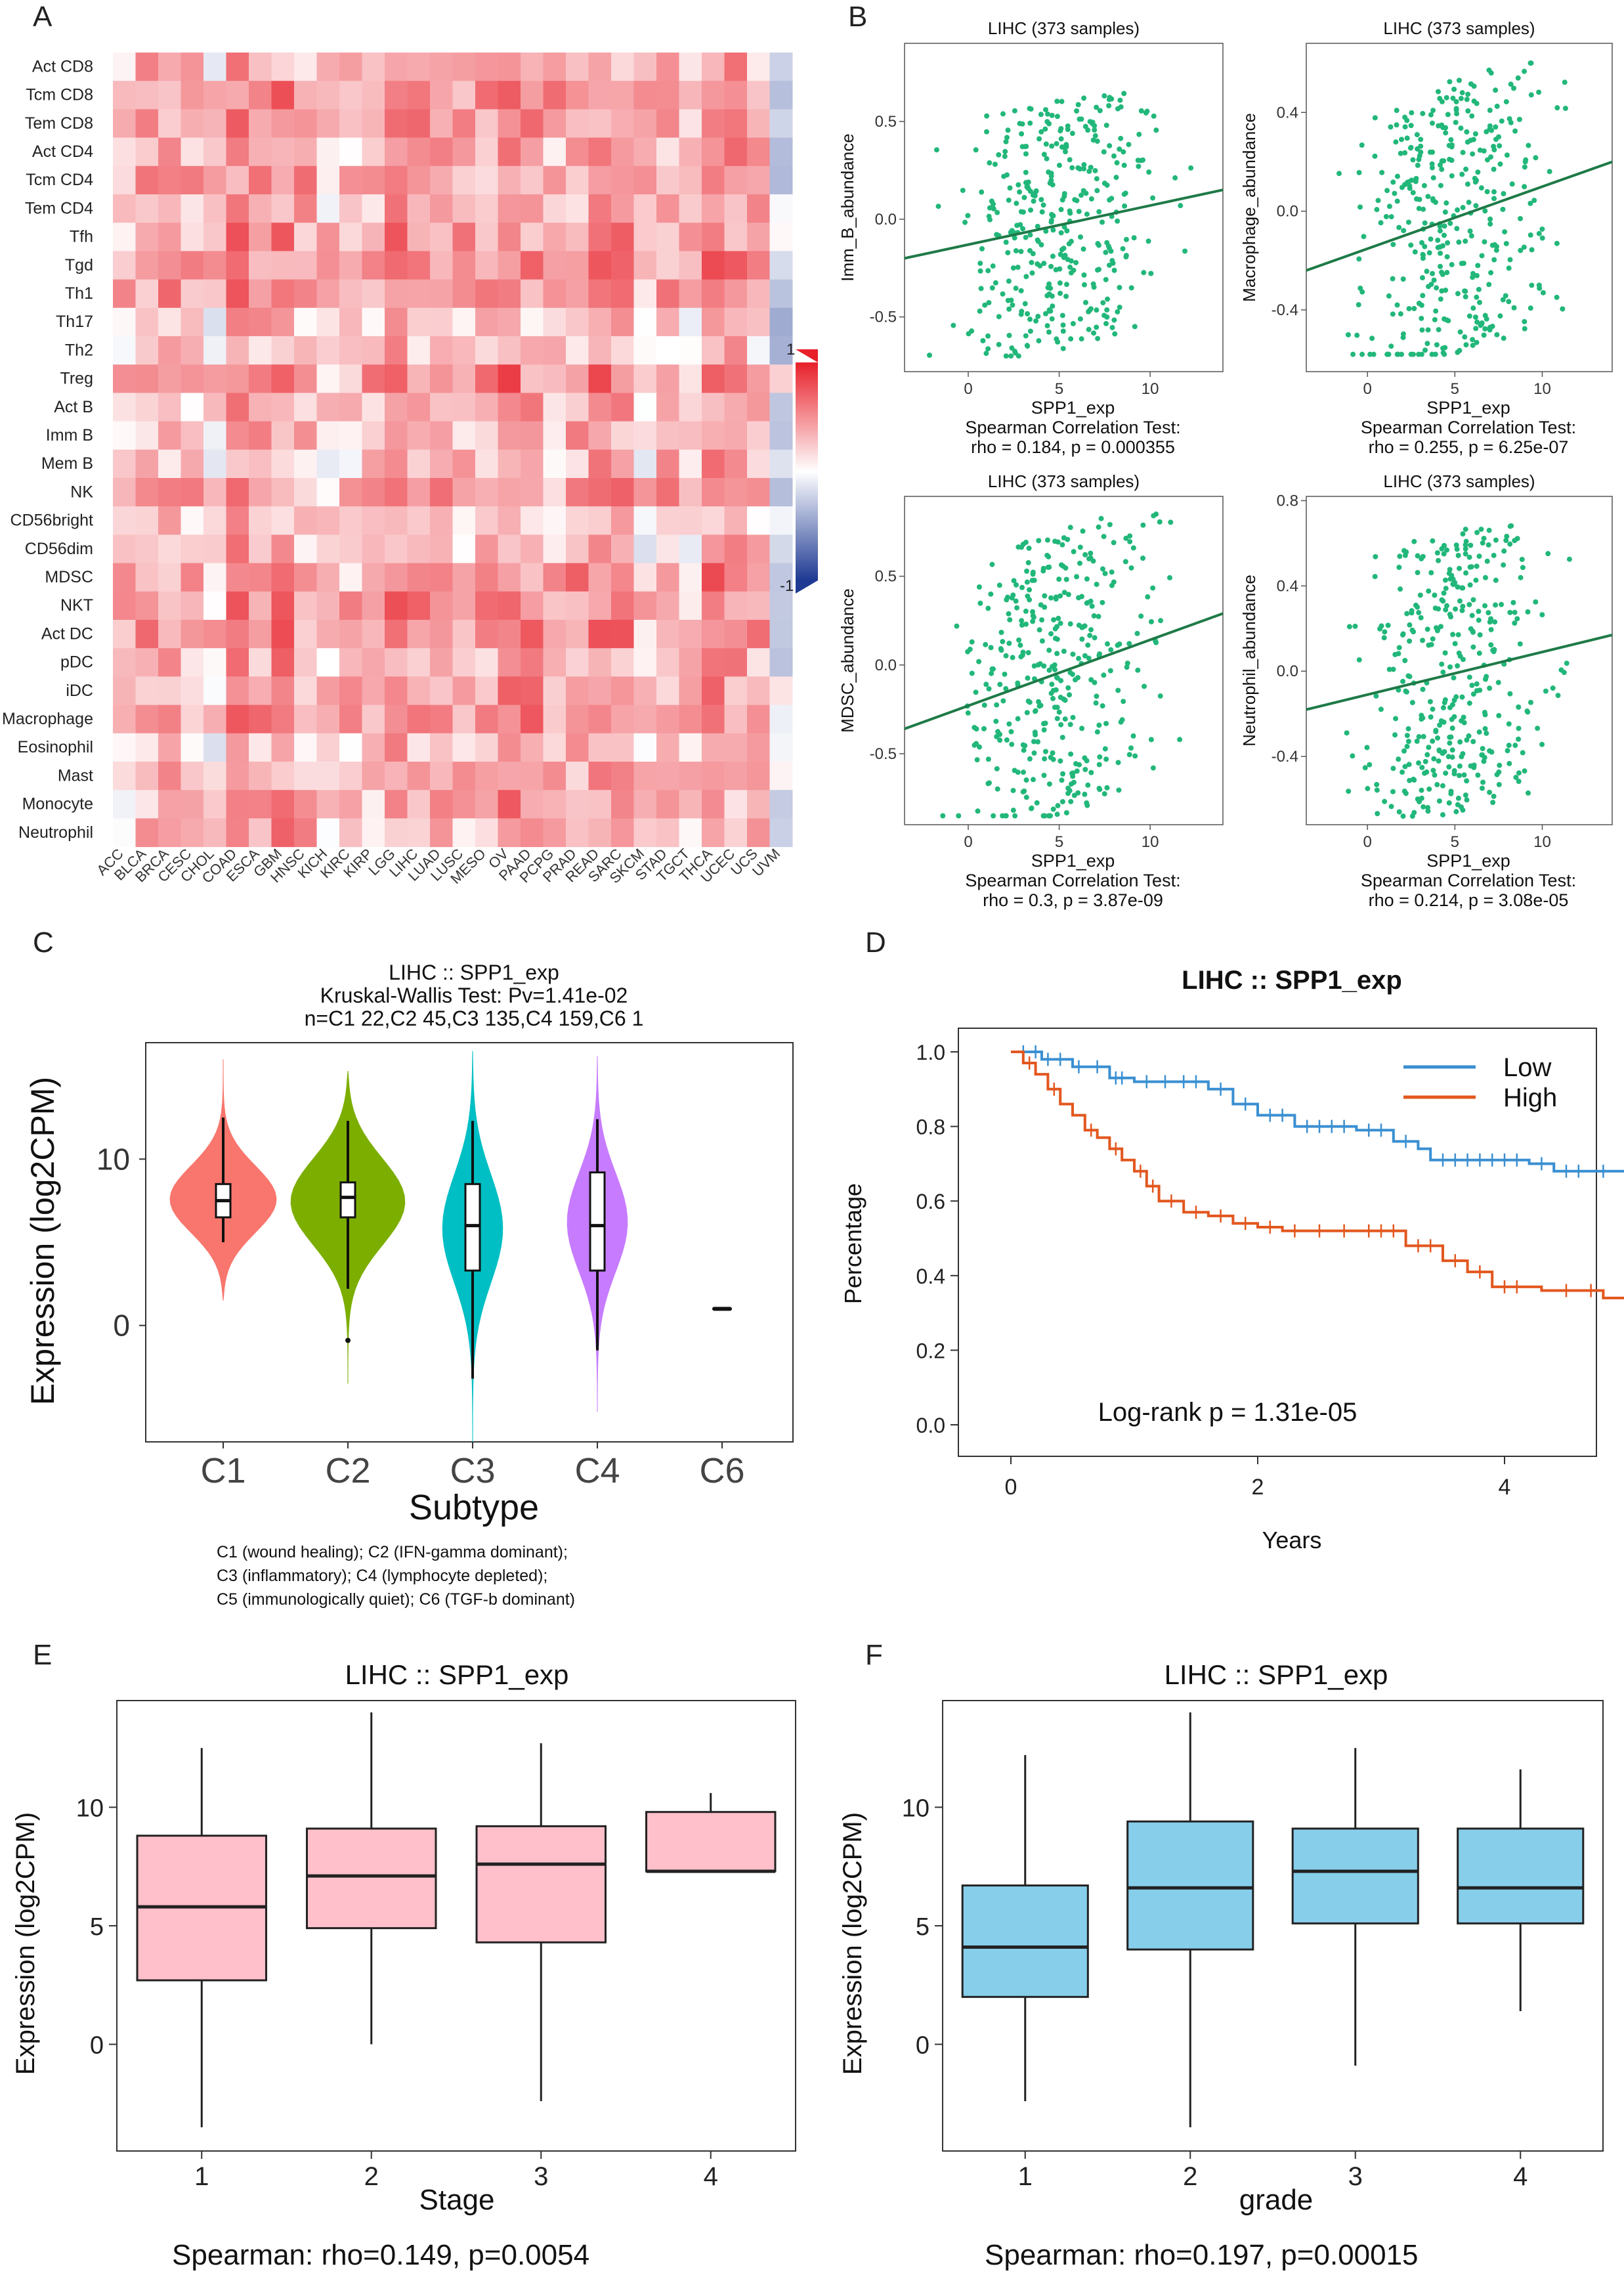  I want to click on heatmap-row-label: Neutrophil, so click(56, 833).